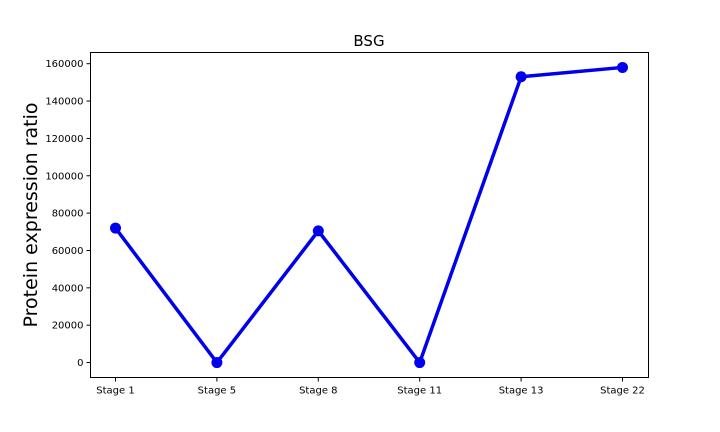 This screenshot has width=720, height=432. What do you see at coordinates (419, 391) in the screenshot?
I see `x-tick-label: Stage 11` at bounding box center [419, 391].